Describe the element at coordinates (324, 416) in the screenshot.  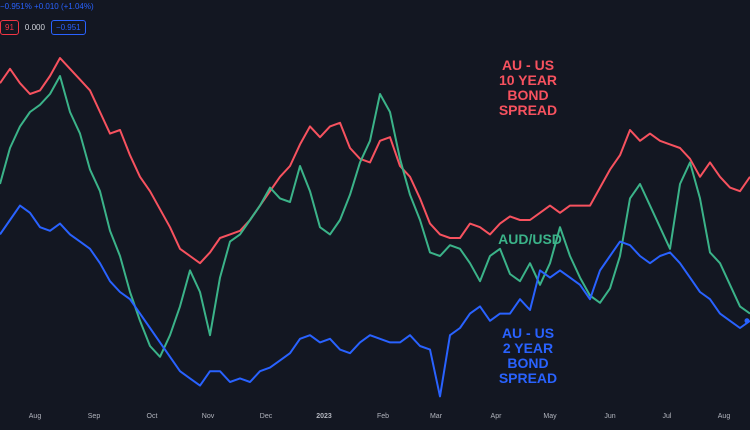
I see `x-tick-label: 2023` at that location.